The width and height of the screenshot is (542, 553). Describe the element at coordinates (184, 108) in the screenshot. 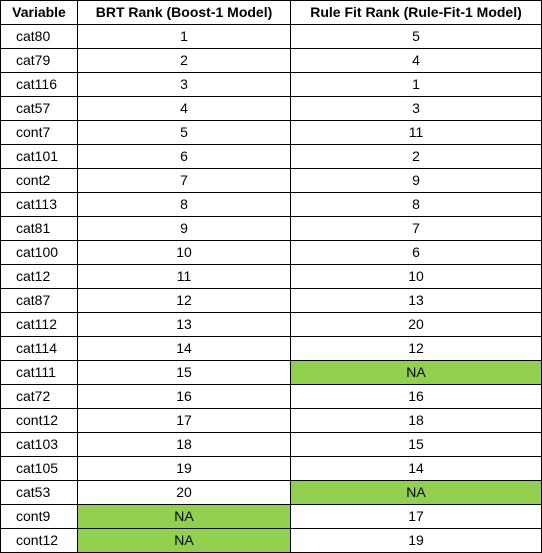

I see `brt-rank-cell: 4` at that location.